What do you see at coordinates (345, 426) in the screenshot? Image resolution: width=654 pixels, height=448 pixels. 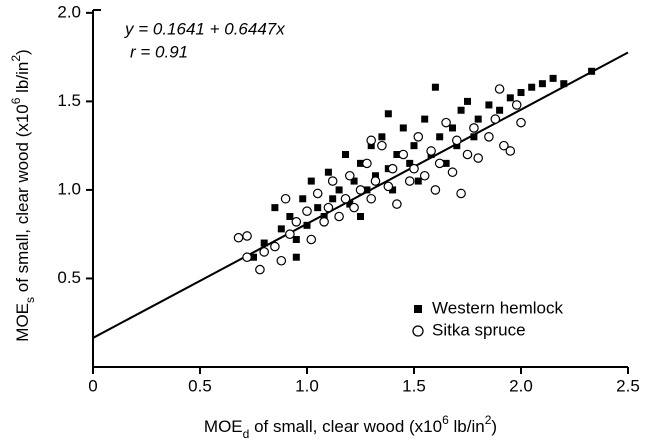 I see `xlabel-part: of small, clear wood (x10` at bounding box center [345, 426].